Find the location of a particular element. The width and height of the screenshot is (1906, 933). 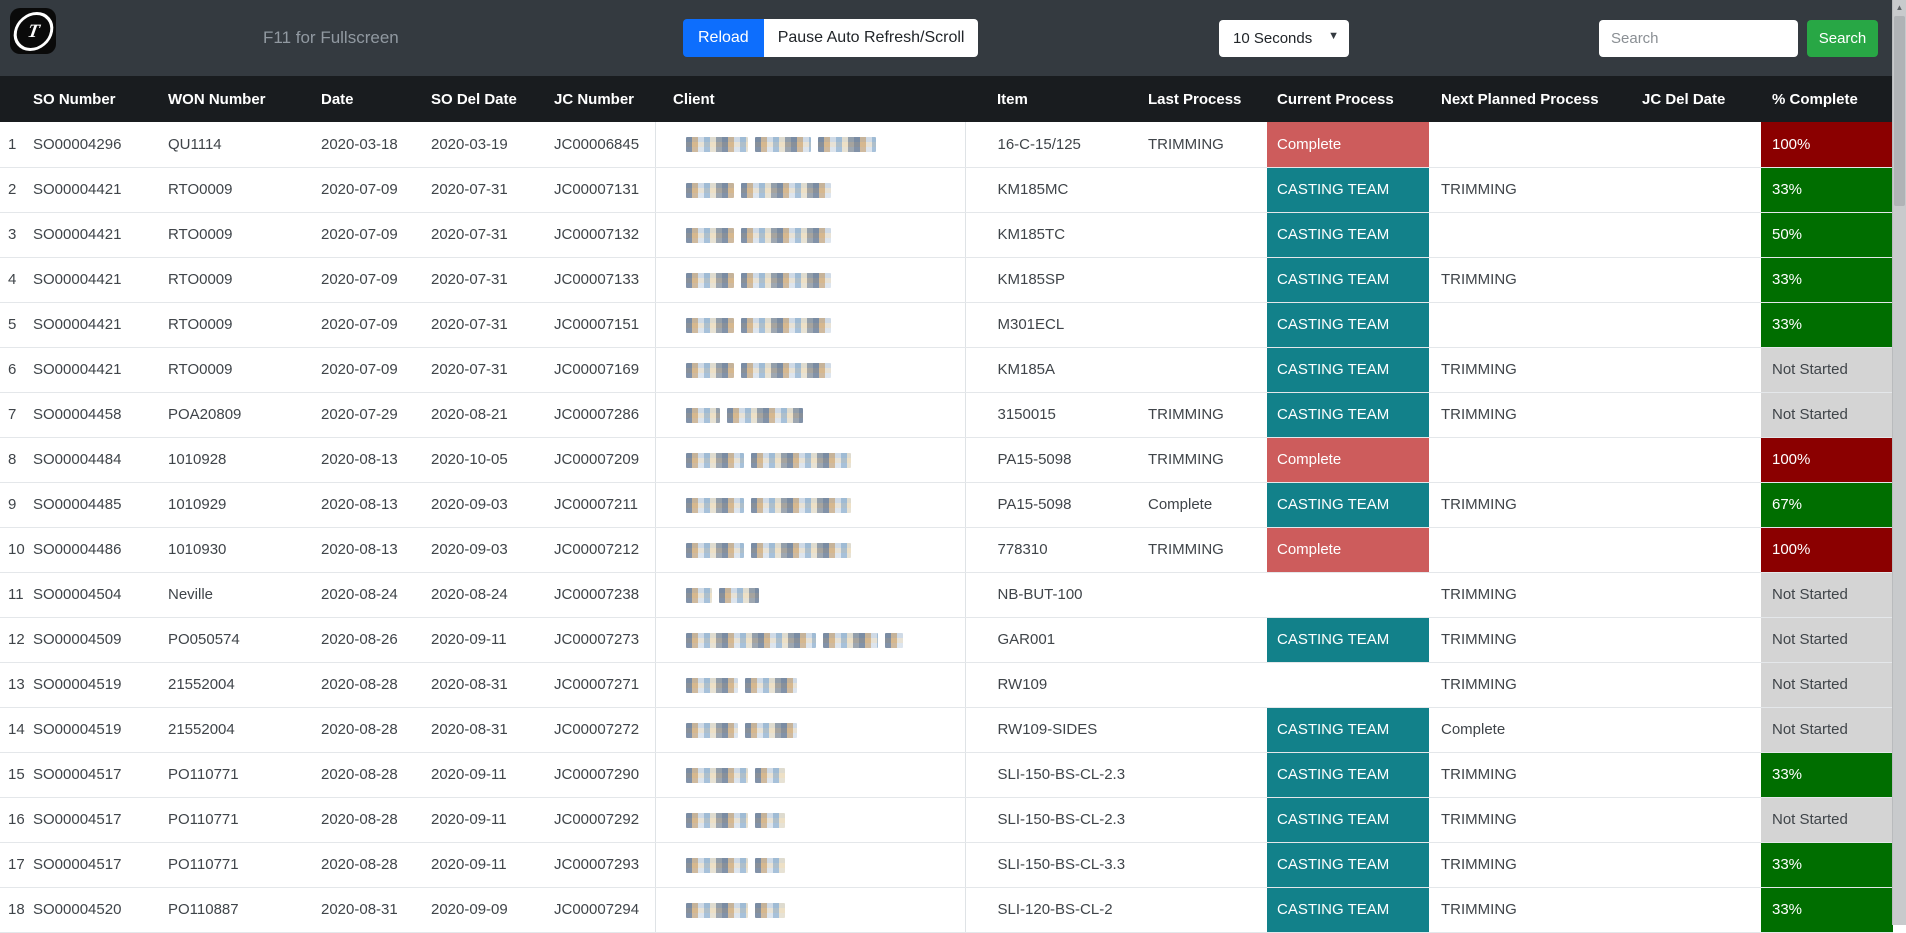

jc-number-cell: JC00007151 is located at coordinates (601, 325).